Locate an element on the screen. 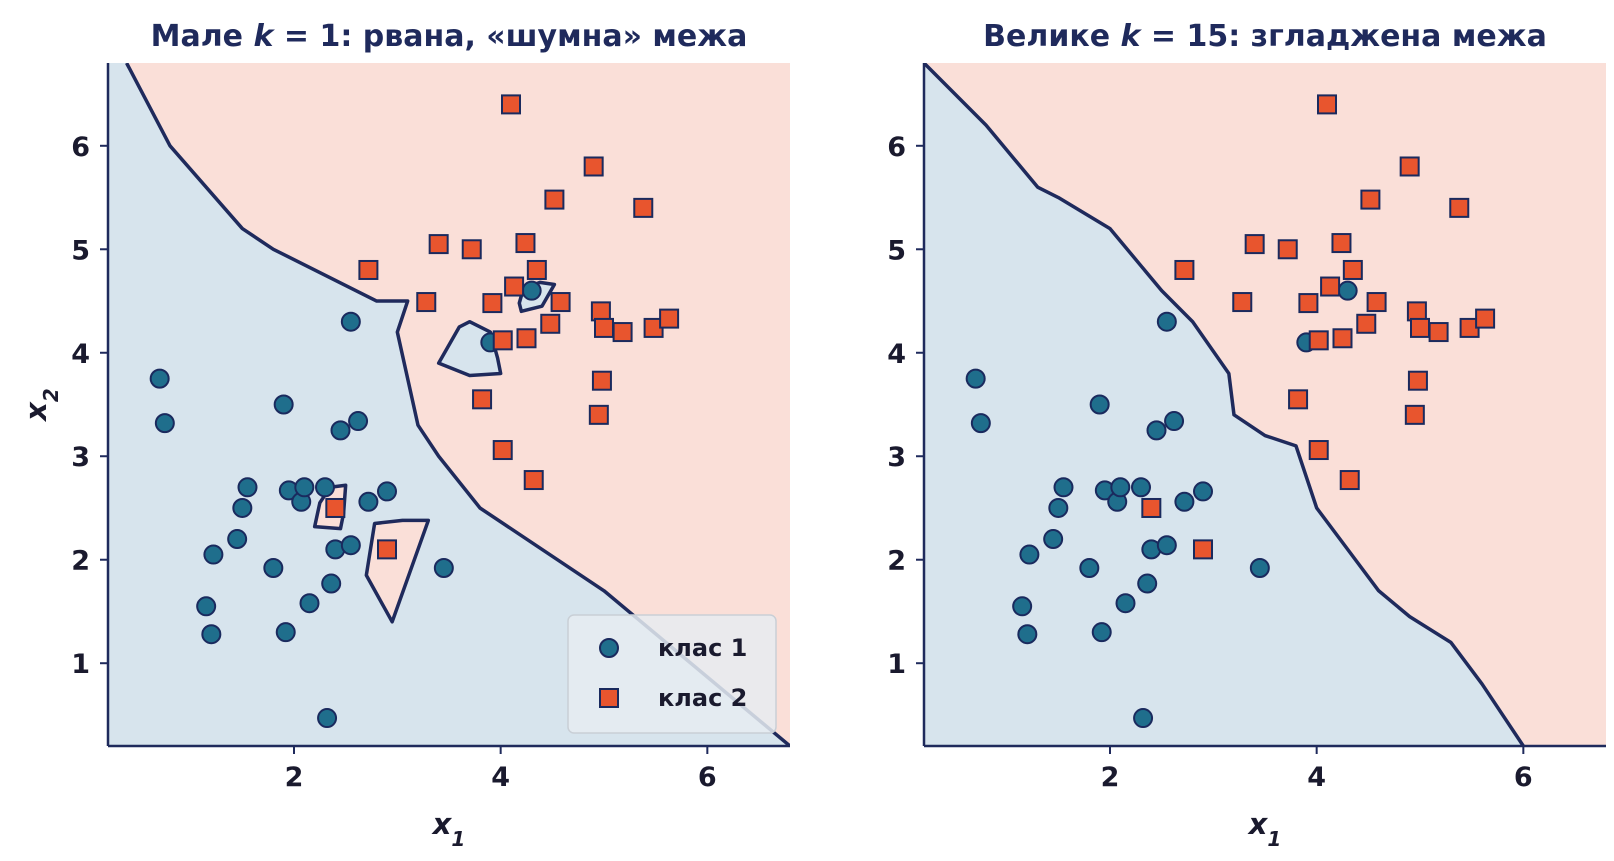  legend-box is located at coordinates (672, 674).